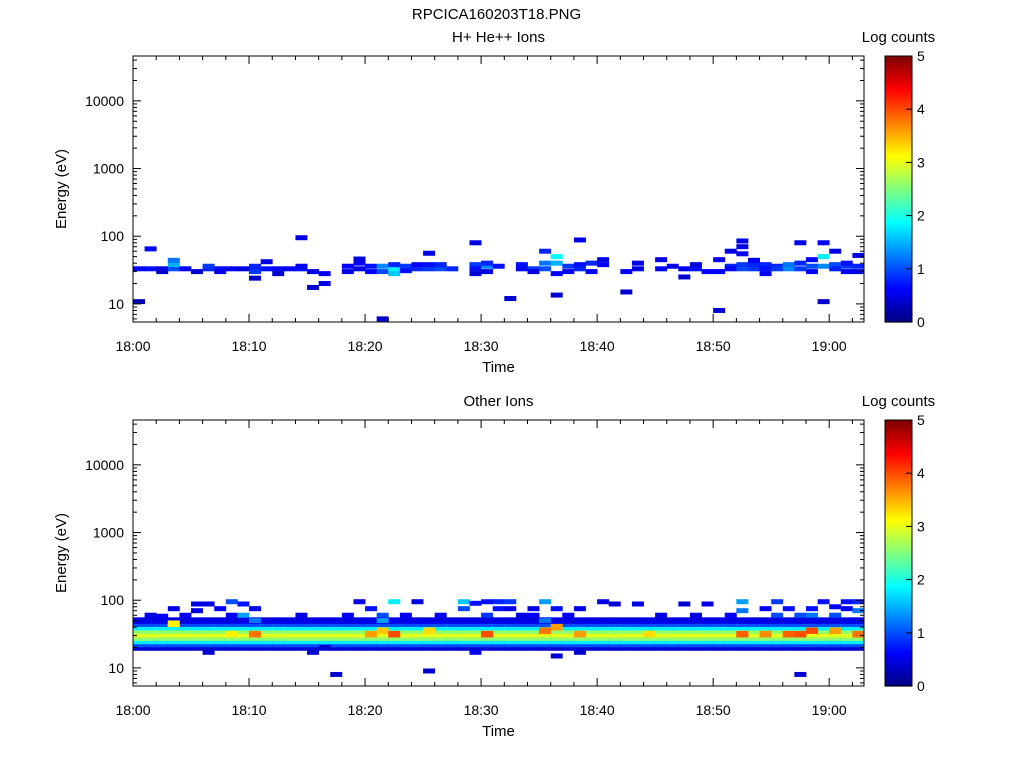 This screenshot has width=1024, height=768. What do you see at coordinates (829, 710) in the screenshot?
I see `x-tick-label: 19:00` at bounding box center [829, 710].